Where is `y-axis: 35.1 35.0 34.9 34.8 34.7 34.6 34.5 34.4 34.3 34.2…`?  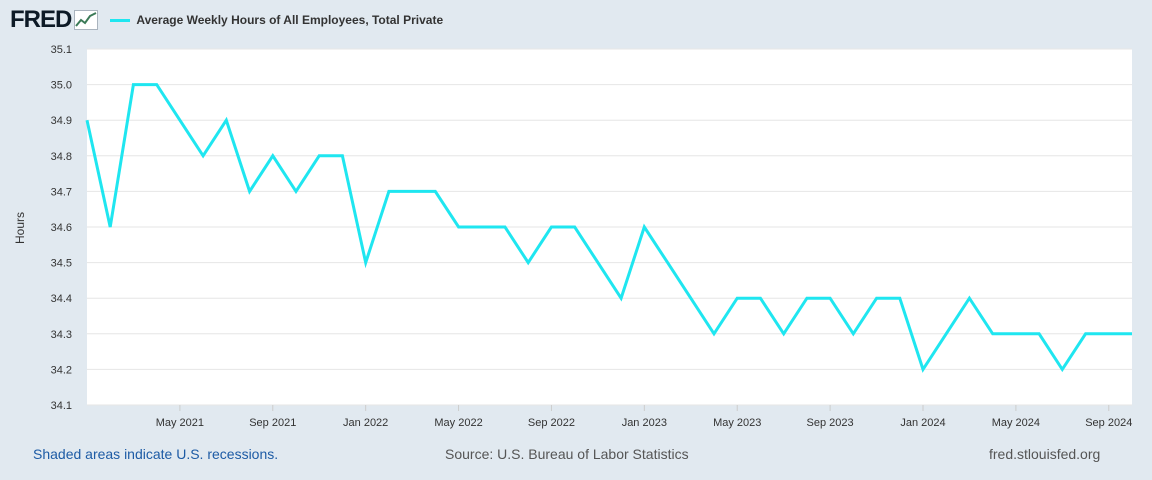 y-axis: 35.1 35.0 34.9 34.8 34.7 34.6 34.5 34.4 34.3 34.2… is located at coordinates (61, 228).